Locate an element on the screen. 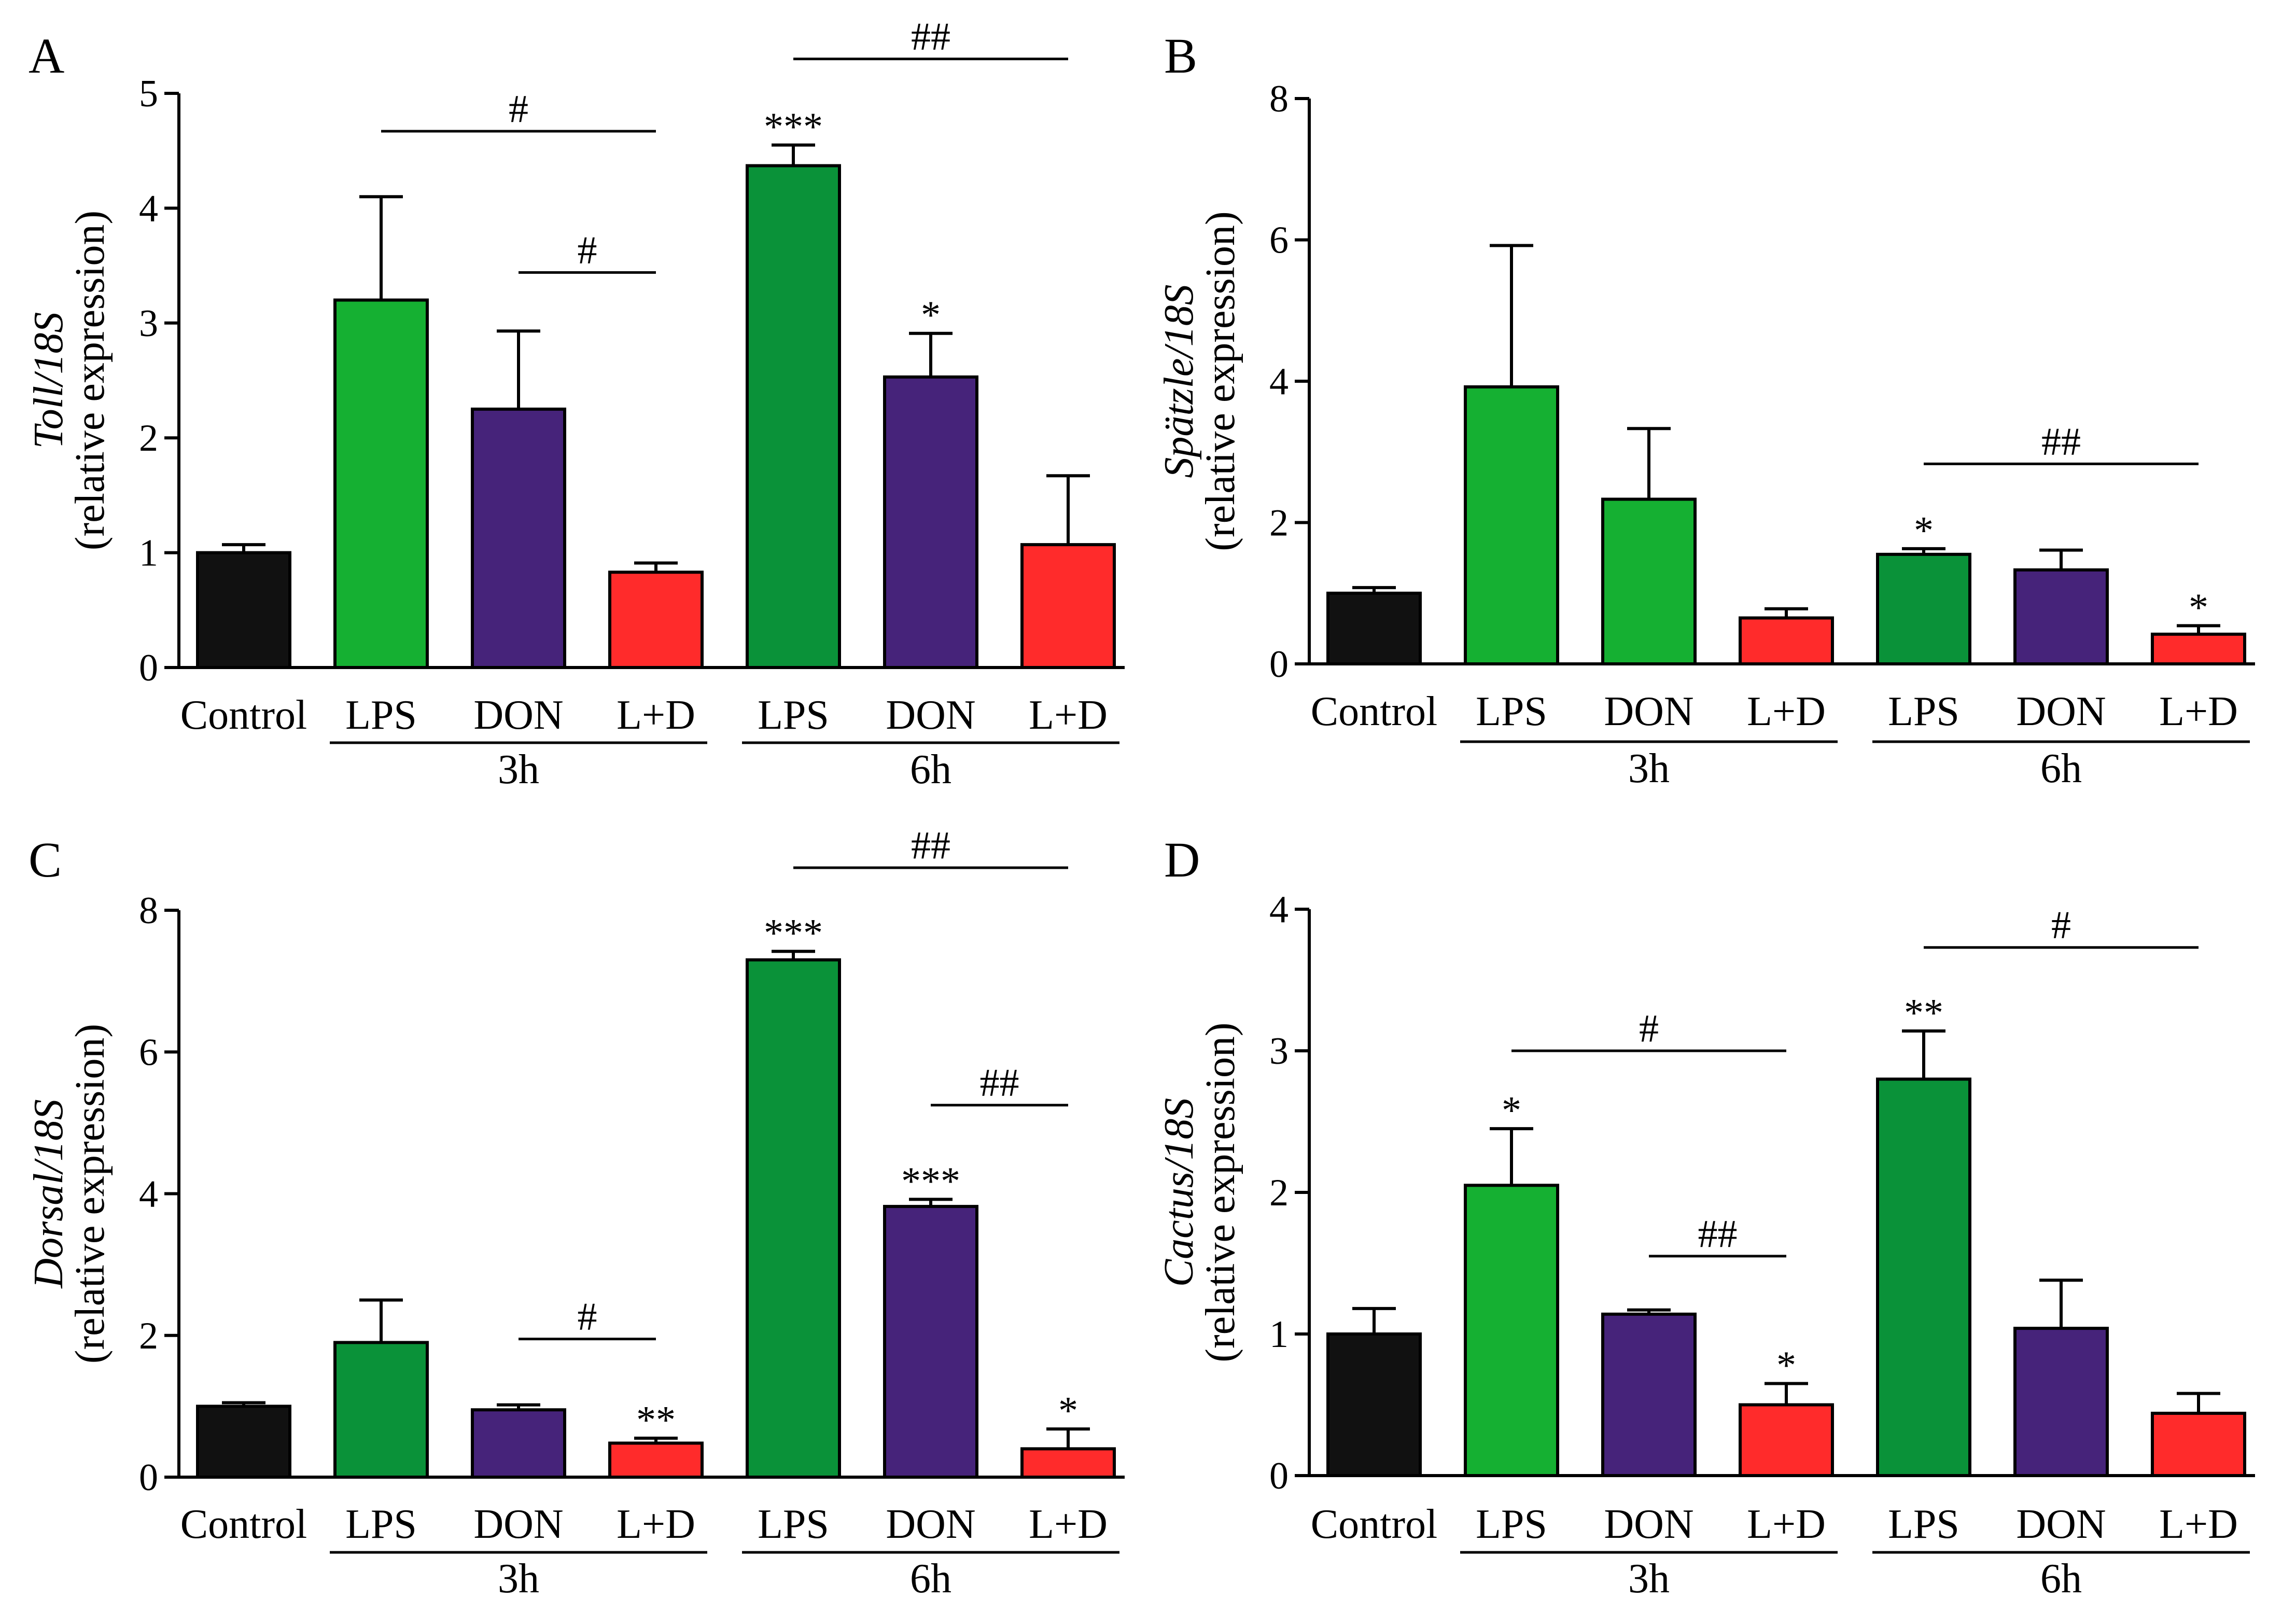  y-axis-title: Toll/18S is located at coordinates (49, 380).